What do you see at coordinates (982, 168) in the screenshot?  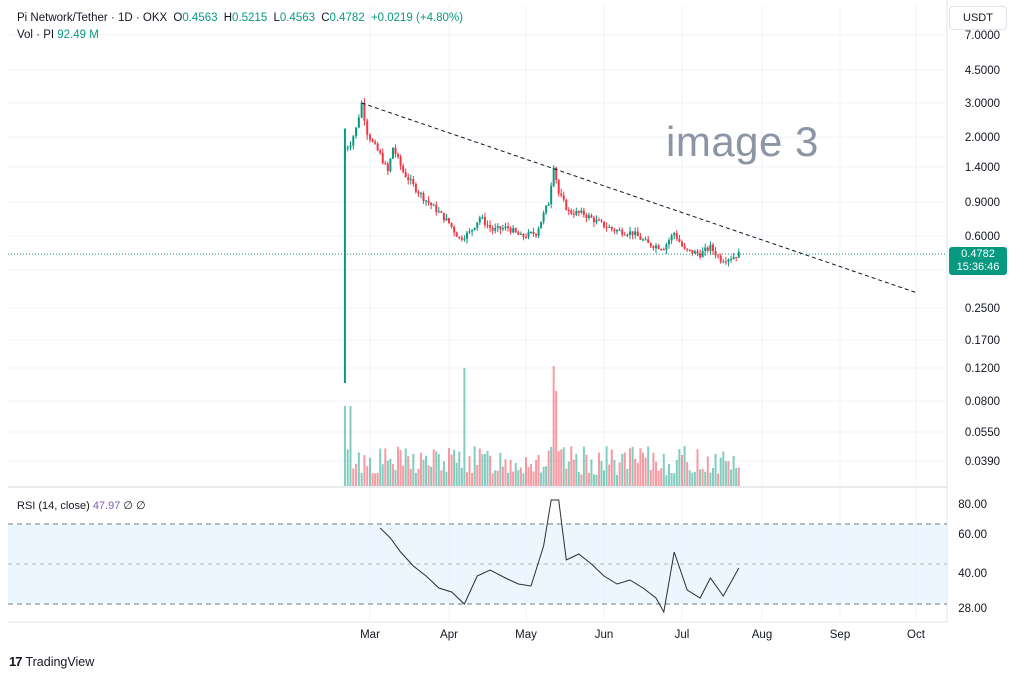 I see `price-tick-label: 1.4000` at bounding box center [982, 168].